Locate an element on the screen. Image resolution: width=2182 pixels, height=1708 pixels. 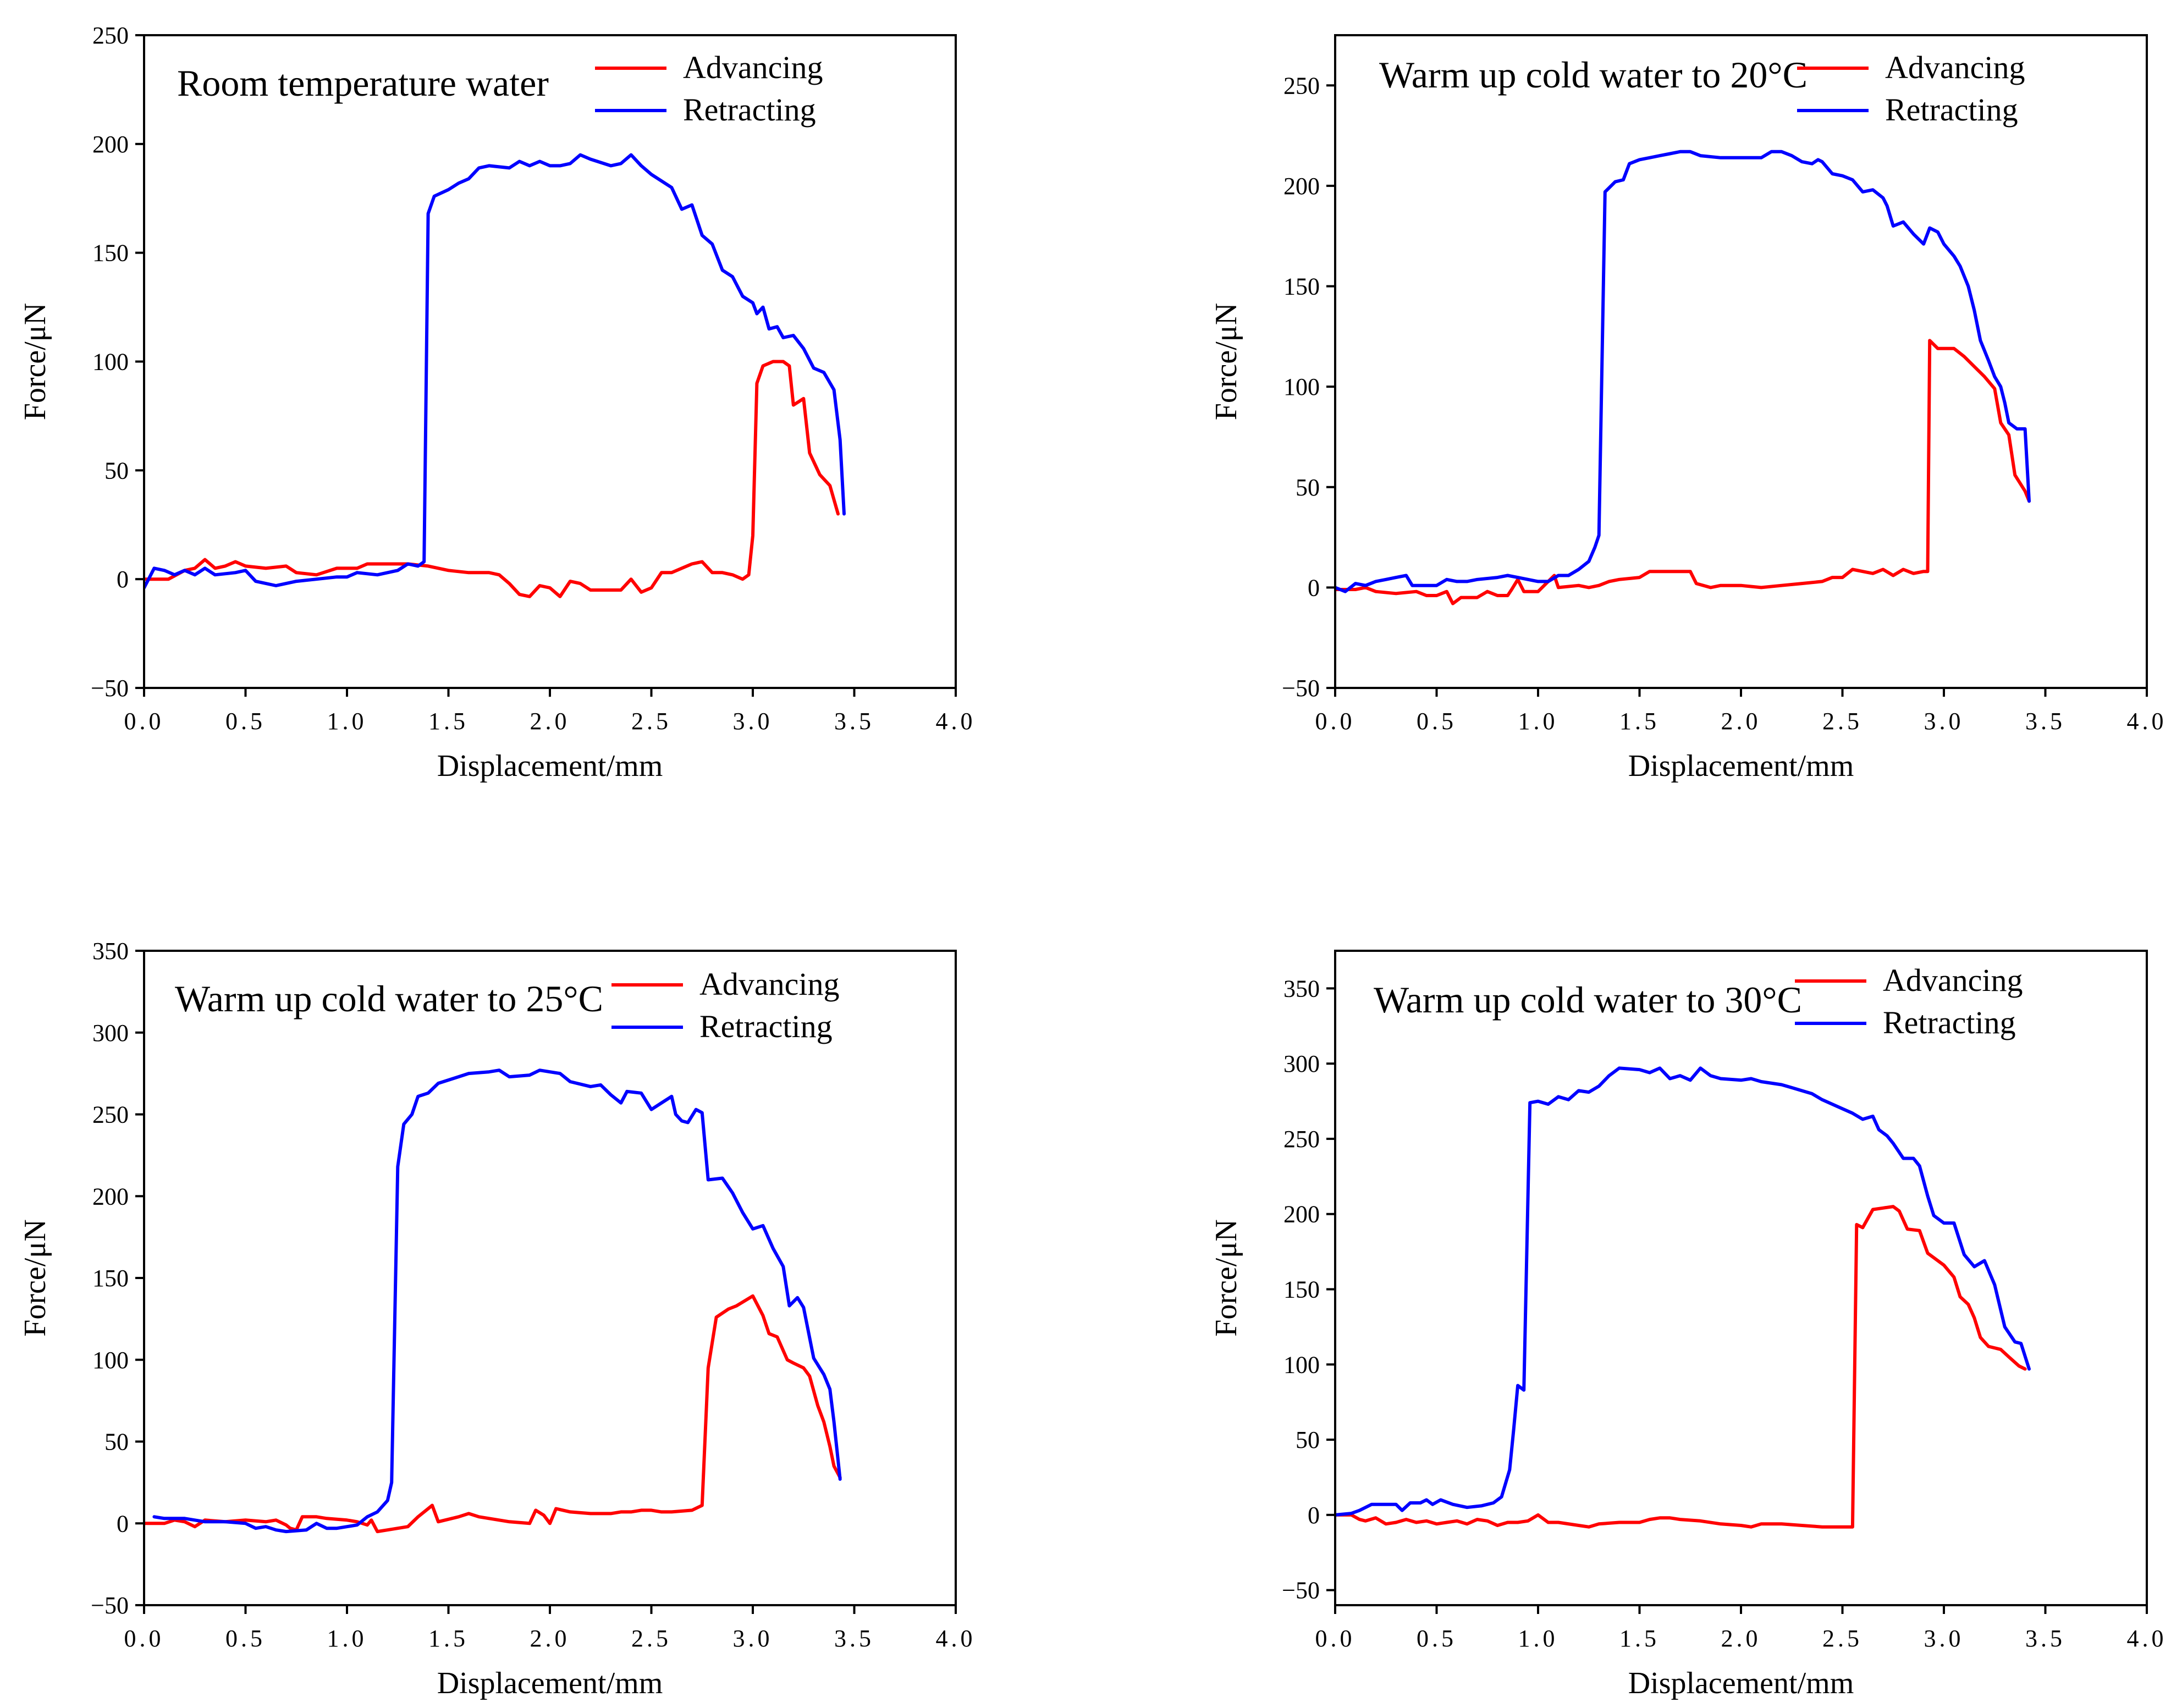
chart-title: Room temperature water is located at coordinates (363, 83).